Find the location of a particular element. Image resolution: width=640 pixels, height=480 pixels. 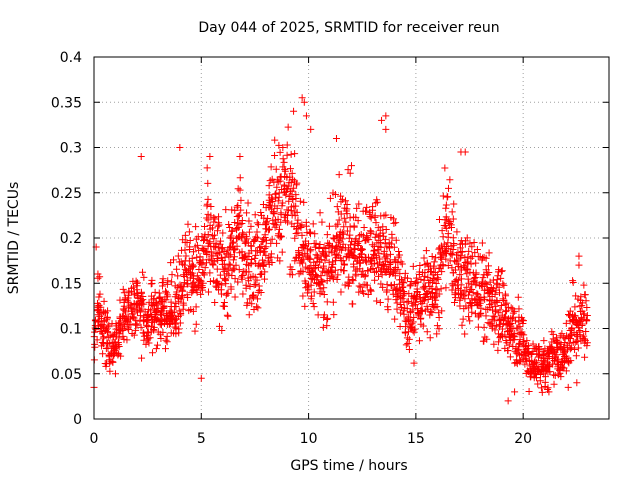

y-tick-label: 0.15 is located at coordinates (66, 284).